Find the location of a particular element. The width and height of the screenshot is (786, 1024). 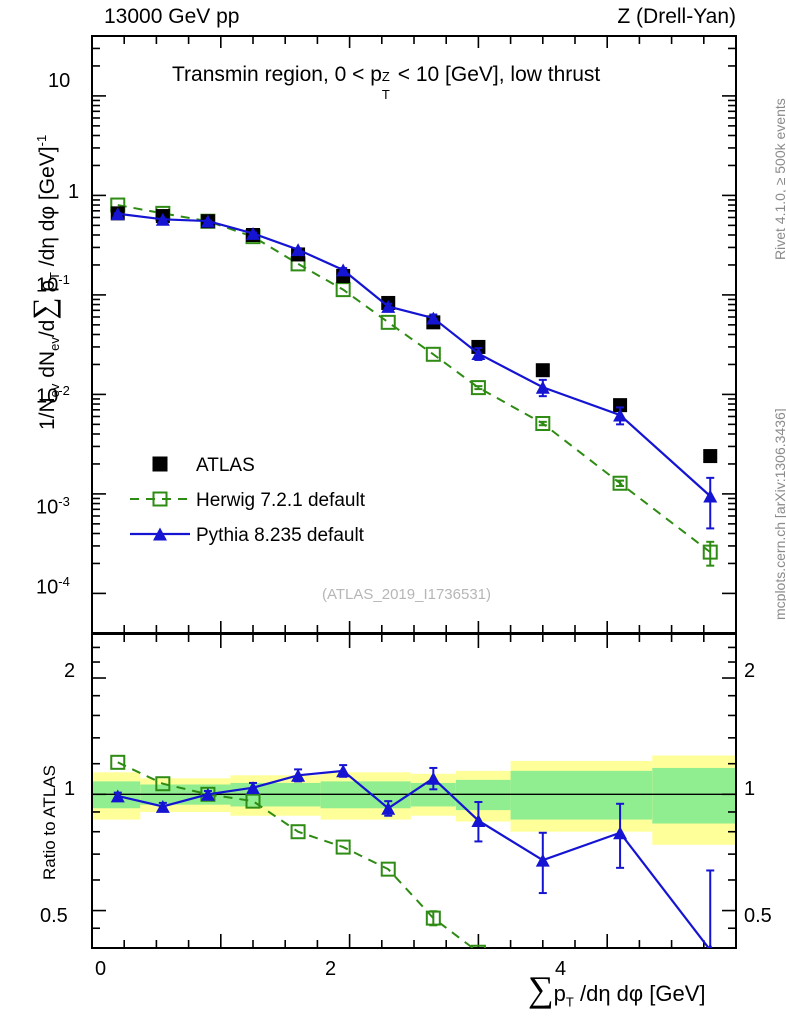

legend-label-herwig: Herwig 7.2.1 default is located at coordinates (280, 500).